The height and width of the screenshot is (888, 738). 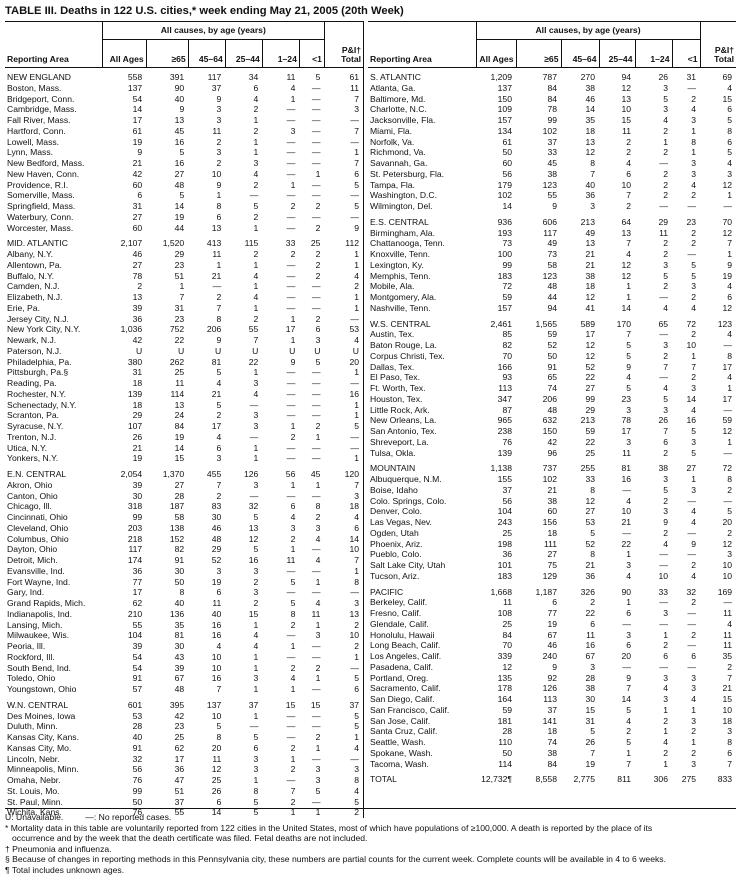 I want to click on cell-all-ages: 17, so click(x=137, y=592).